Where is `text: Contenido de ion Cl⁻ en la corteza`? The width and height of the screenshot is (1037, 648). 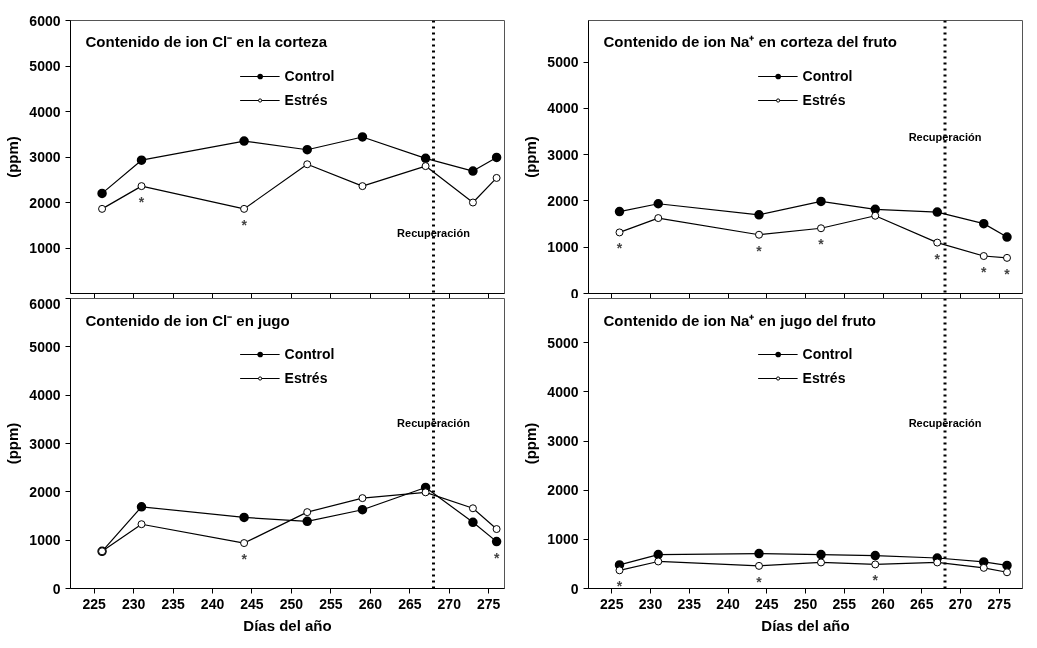
text: Contenido de ion Cl⁻ en la corteza is located at coordinates (206, 41).